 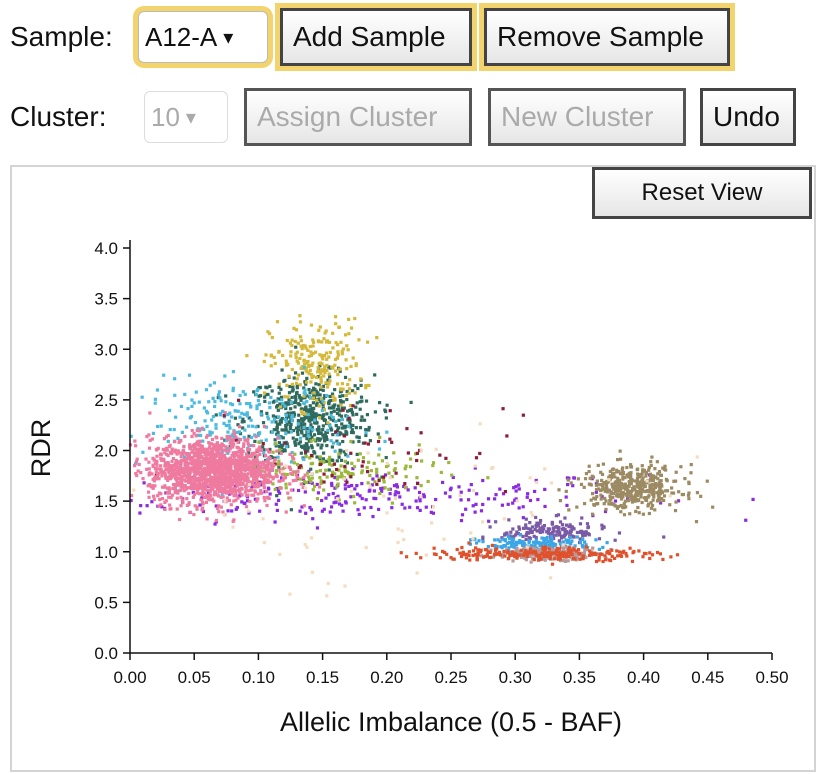 What do you see at coordinates (702, 193) in the screenshot?
I see `reset-view-button: Reset View` at bounding box center [702, 193].